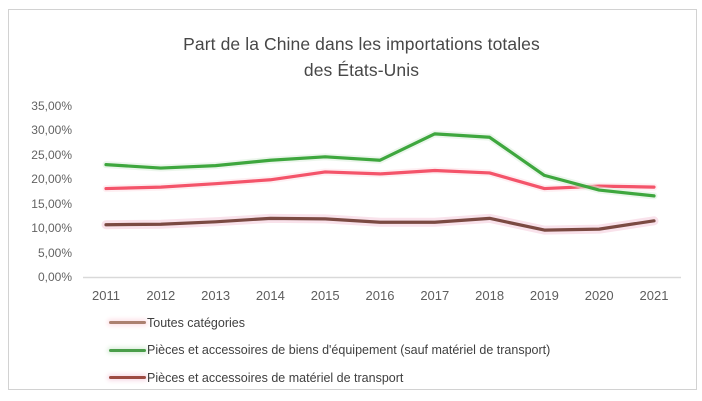 The height and width of the screenshot is (401, 702). Describe the element at coordinates (361, 70) in the screenshot. I see `chart-title-line2: des États-Unis` at that location.